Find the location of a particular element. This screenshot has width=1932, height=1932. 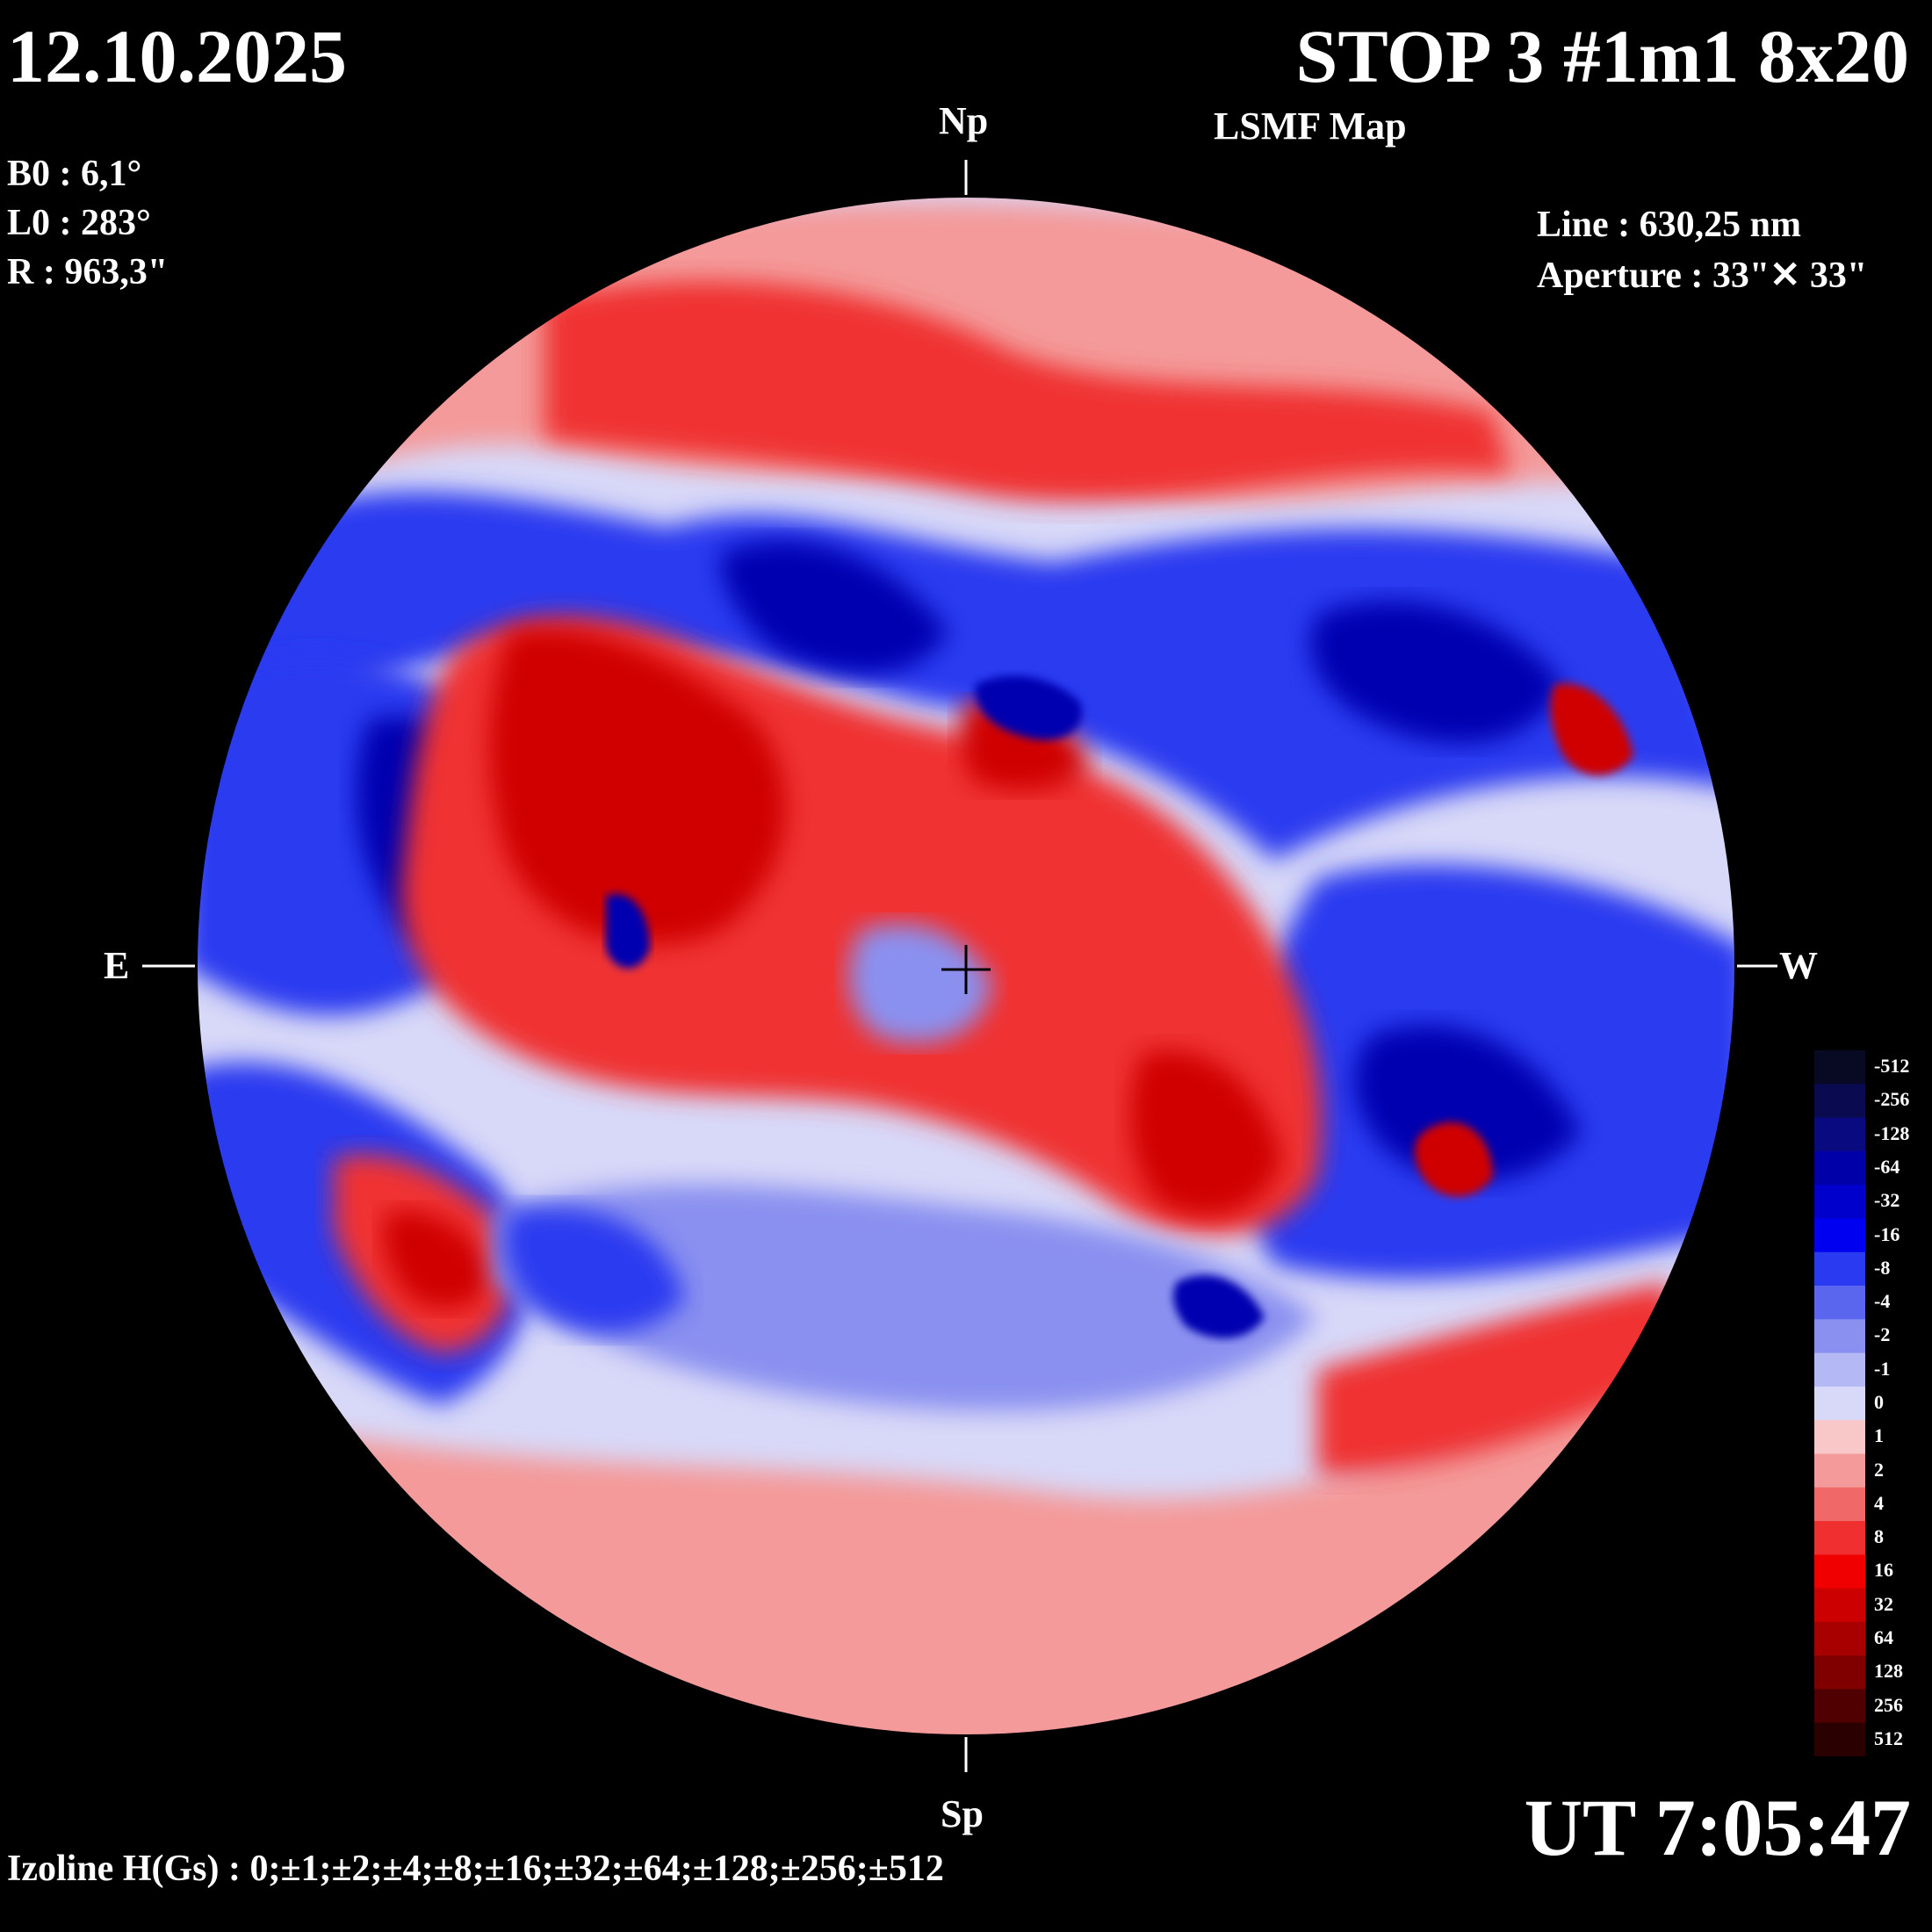

aperture-param: Aperture : 33"✕ 33" is located at coordinates (1703, 276).